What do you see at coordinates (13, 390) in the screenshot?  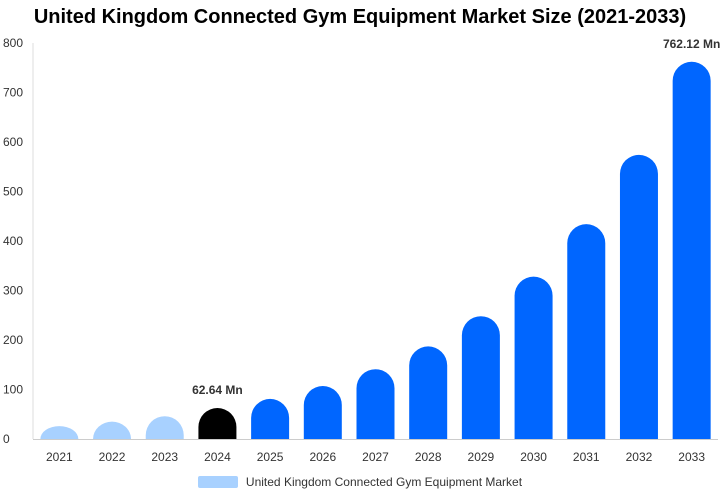 I see `y-tick-label: 100` at bounding box center [13, 390].